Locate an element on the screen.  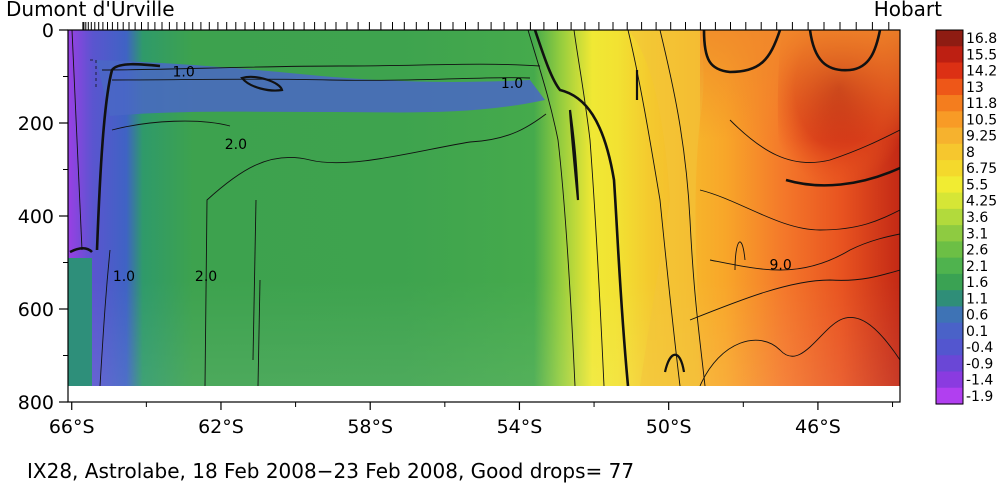
colorbar-label: 3.1 is located at coordinates (977, 234).